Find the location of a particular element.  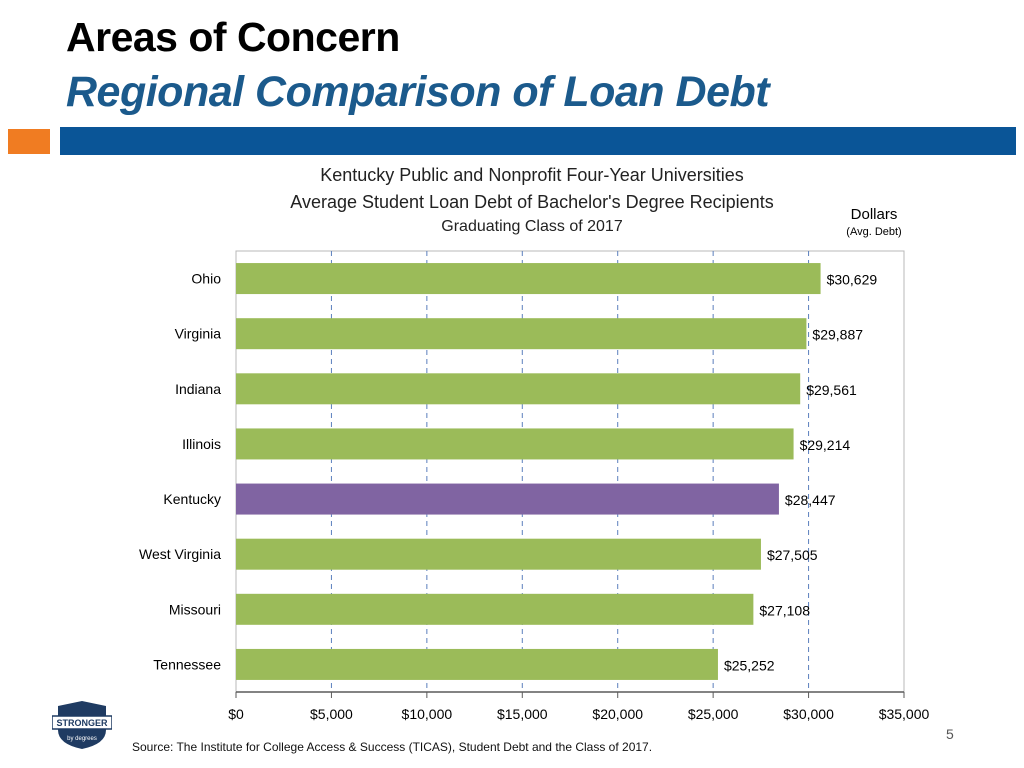

x-tick-label: $30,000 is located at coordinates (808, 714).